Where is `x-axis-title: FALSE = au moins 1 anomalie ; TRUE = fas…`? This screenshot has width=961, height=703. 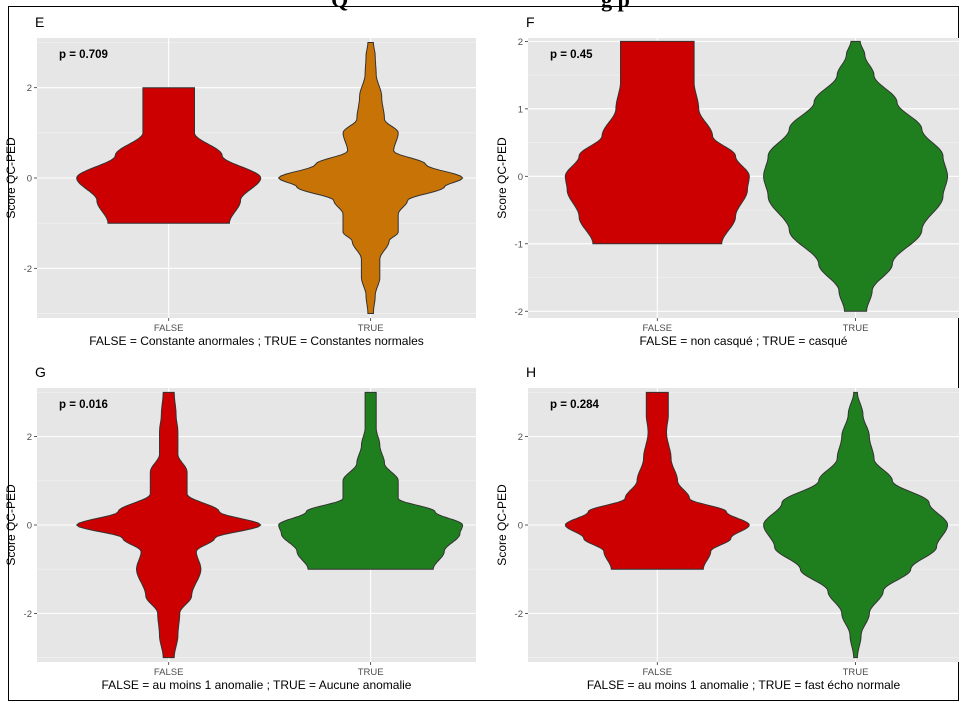
x-axis-title: FALSE = au moins 1 anomalie ; TRUE = fas… is located at coordinates (744, 685).